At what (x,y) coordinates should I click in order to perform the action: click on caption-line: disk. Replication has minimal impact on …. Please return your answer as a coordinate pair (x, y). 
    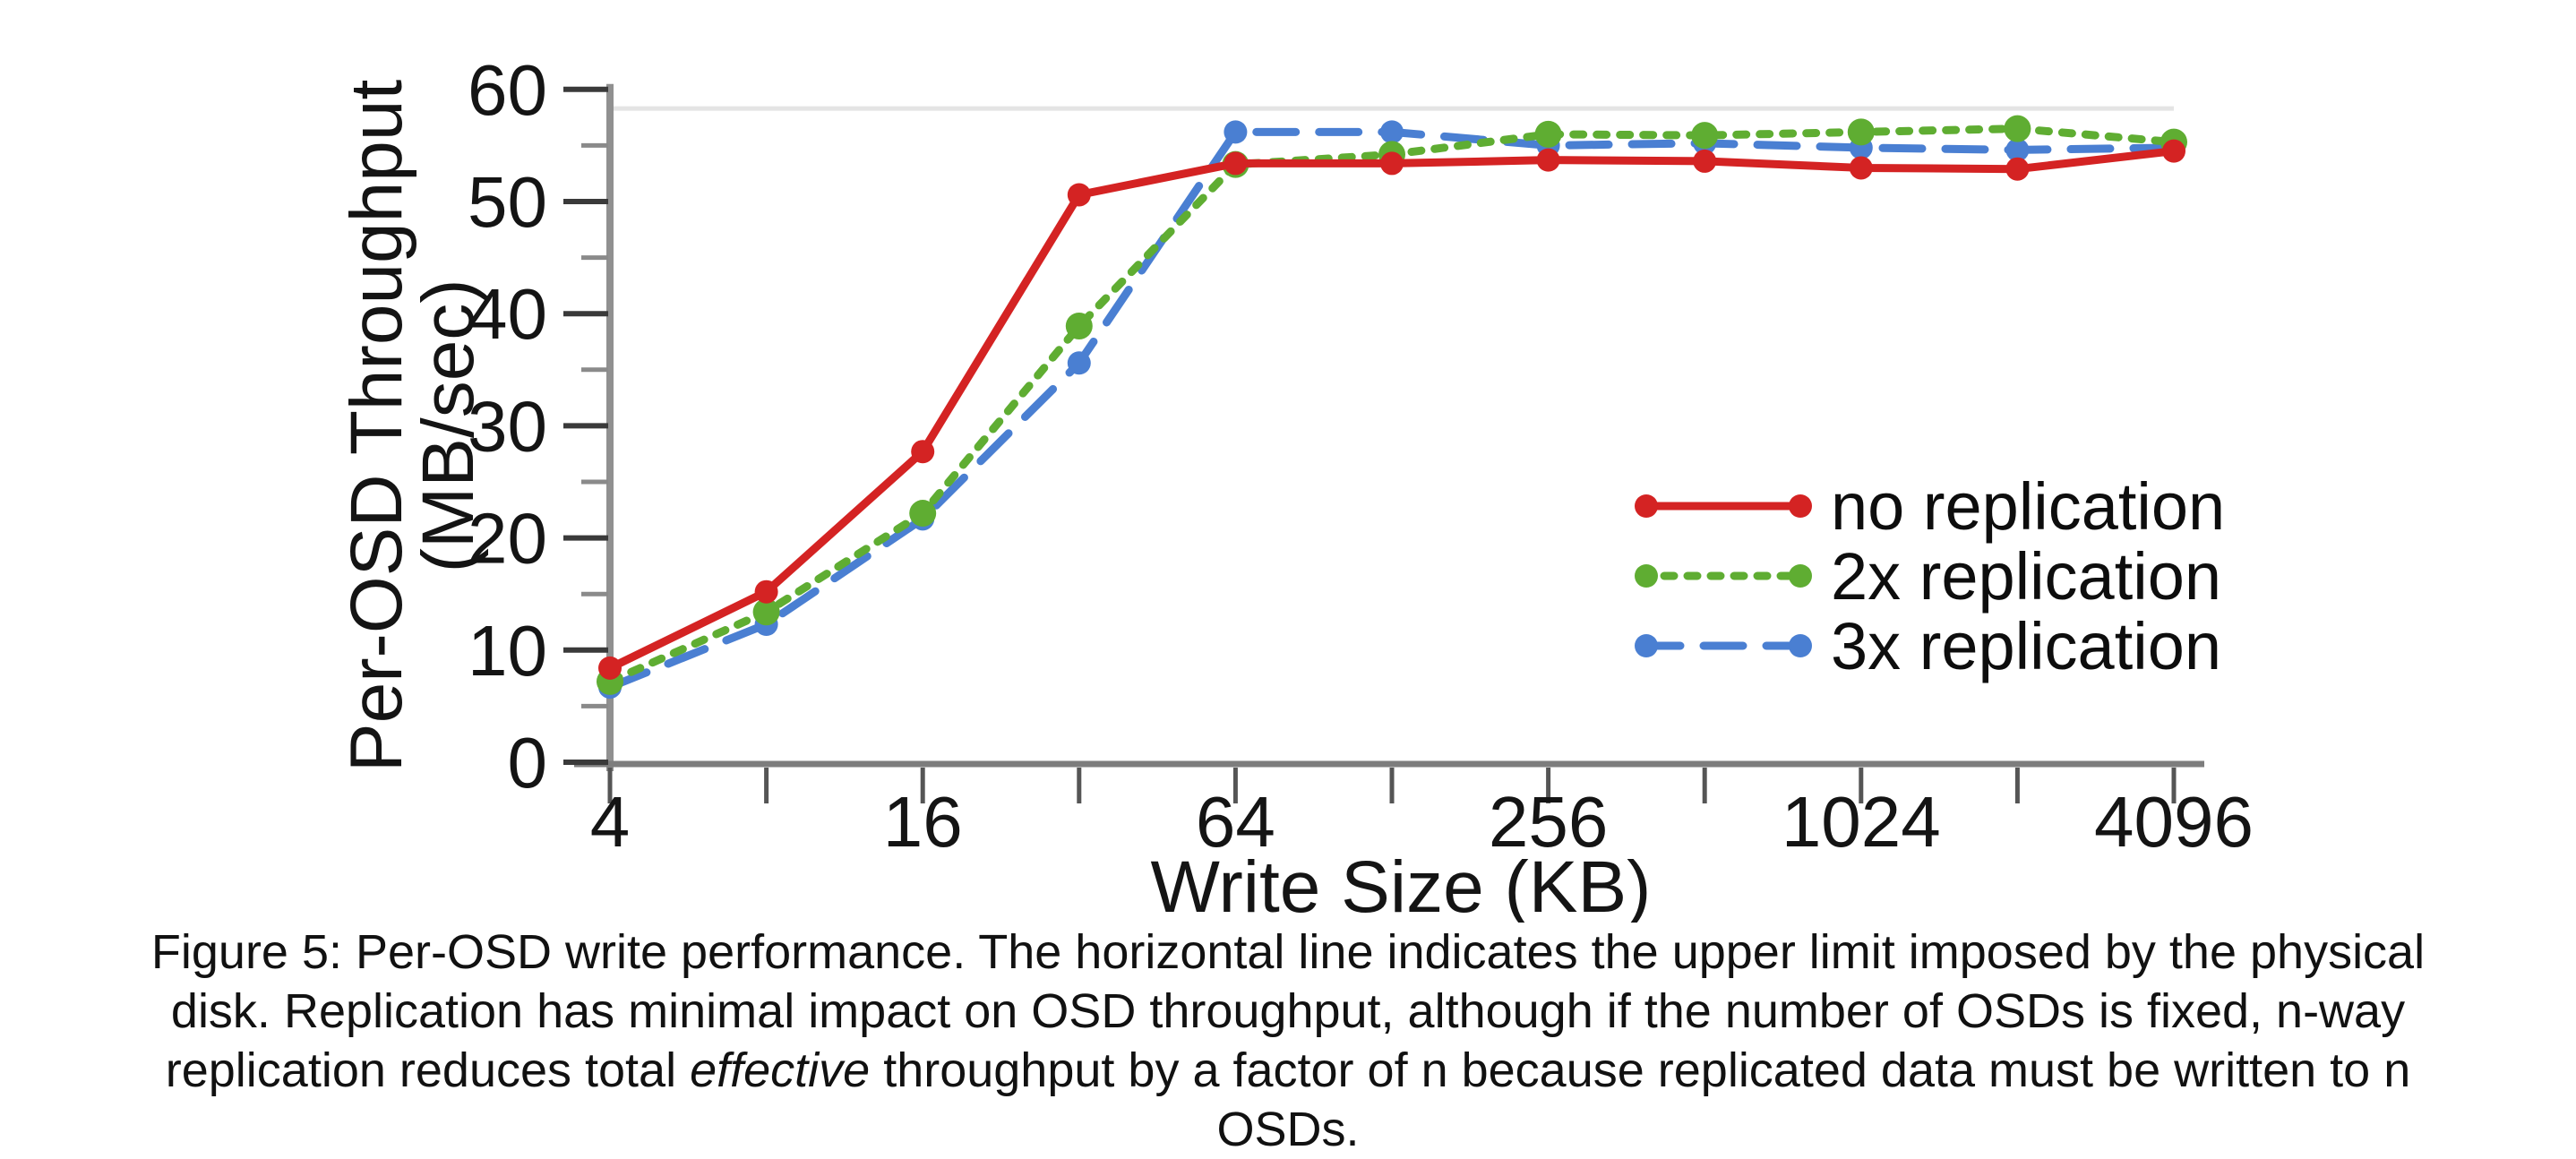
    Looking at the image, I should click on (1288, 1011).